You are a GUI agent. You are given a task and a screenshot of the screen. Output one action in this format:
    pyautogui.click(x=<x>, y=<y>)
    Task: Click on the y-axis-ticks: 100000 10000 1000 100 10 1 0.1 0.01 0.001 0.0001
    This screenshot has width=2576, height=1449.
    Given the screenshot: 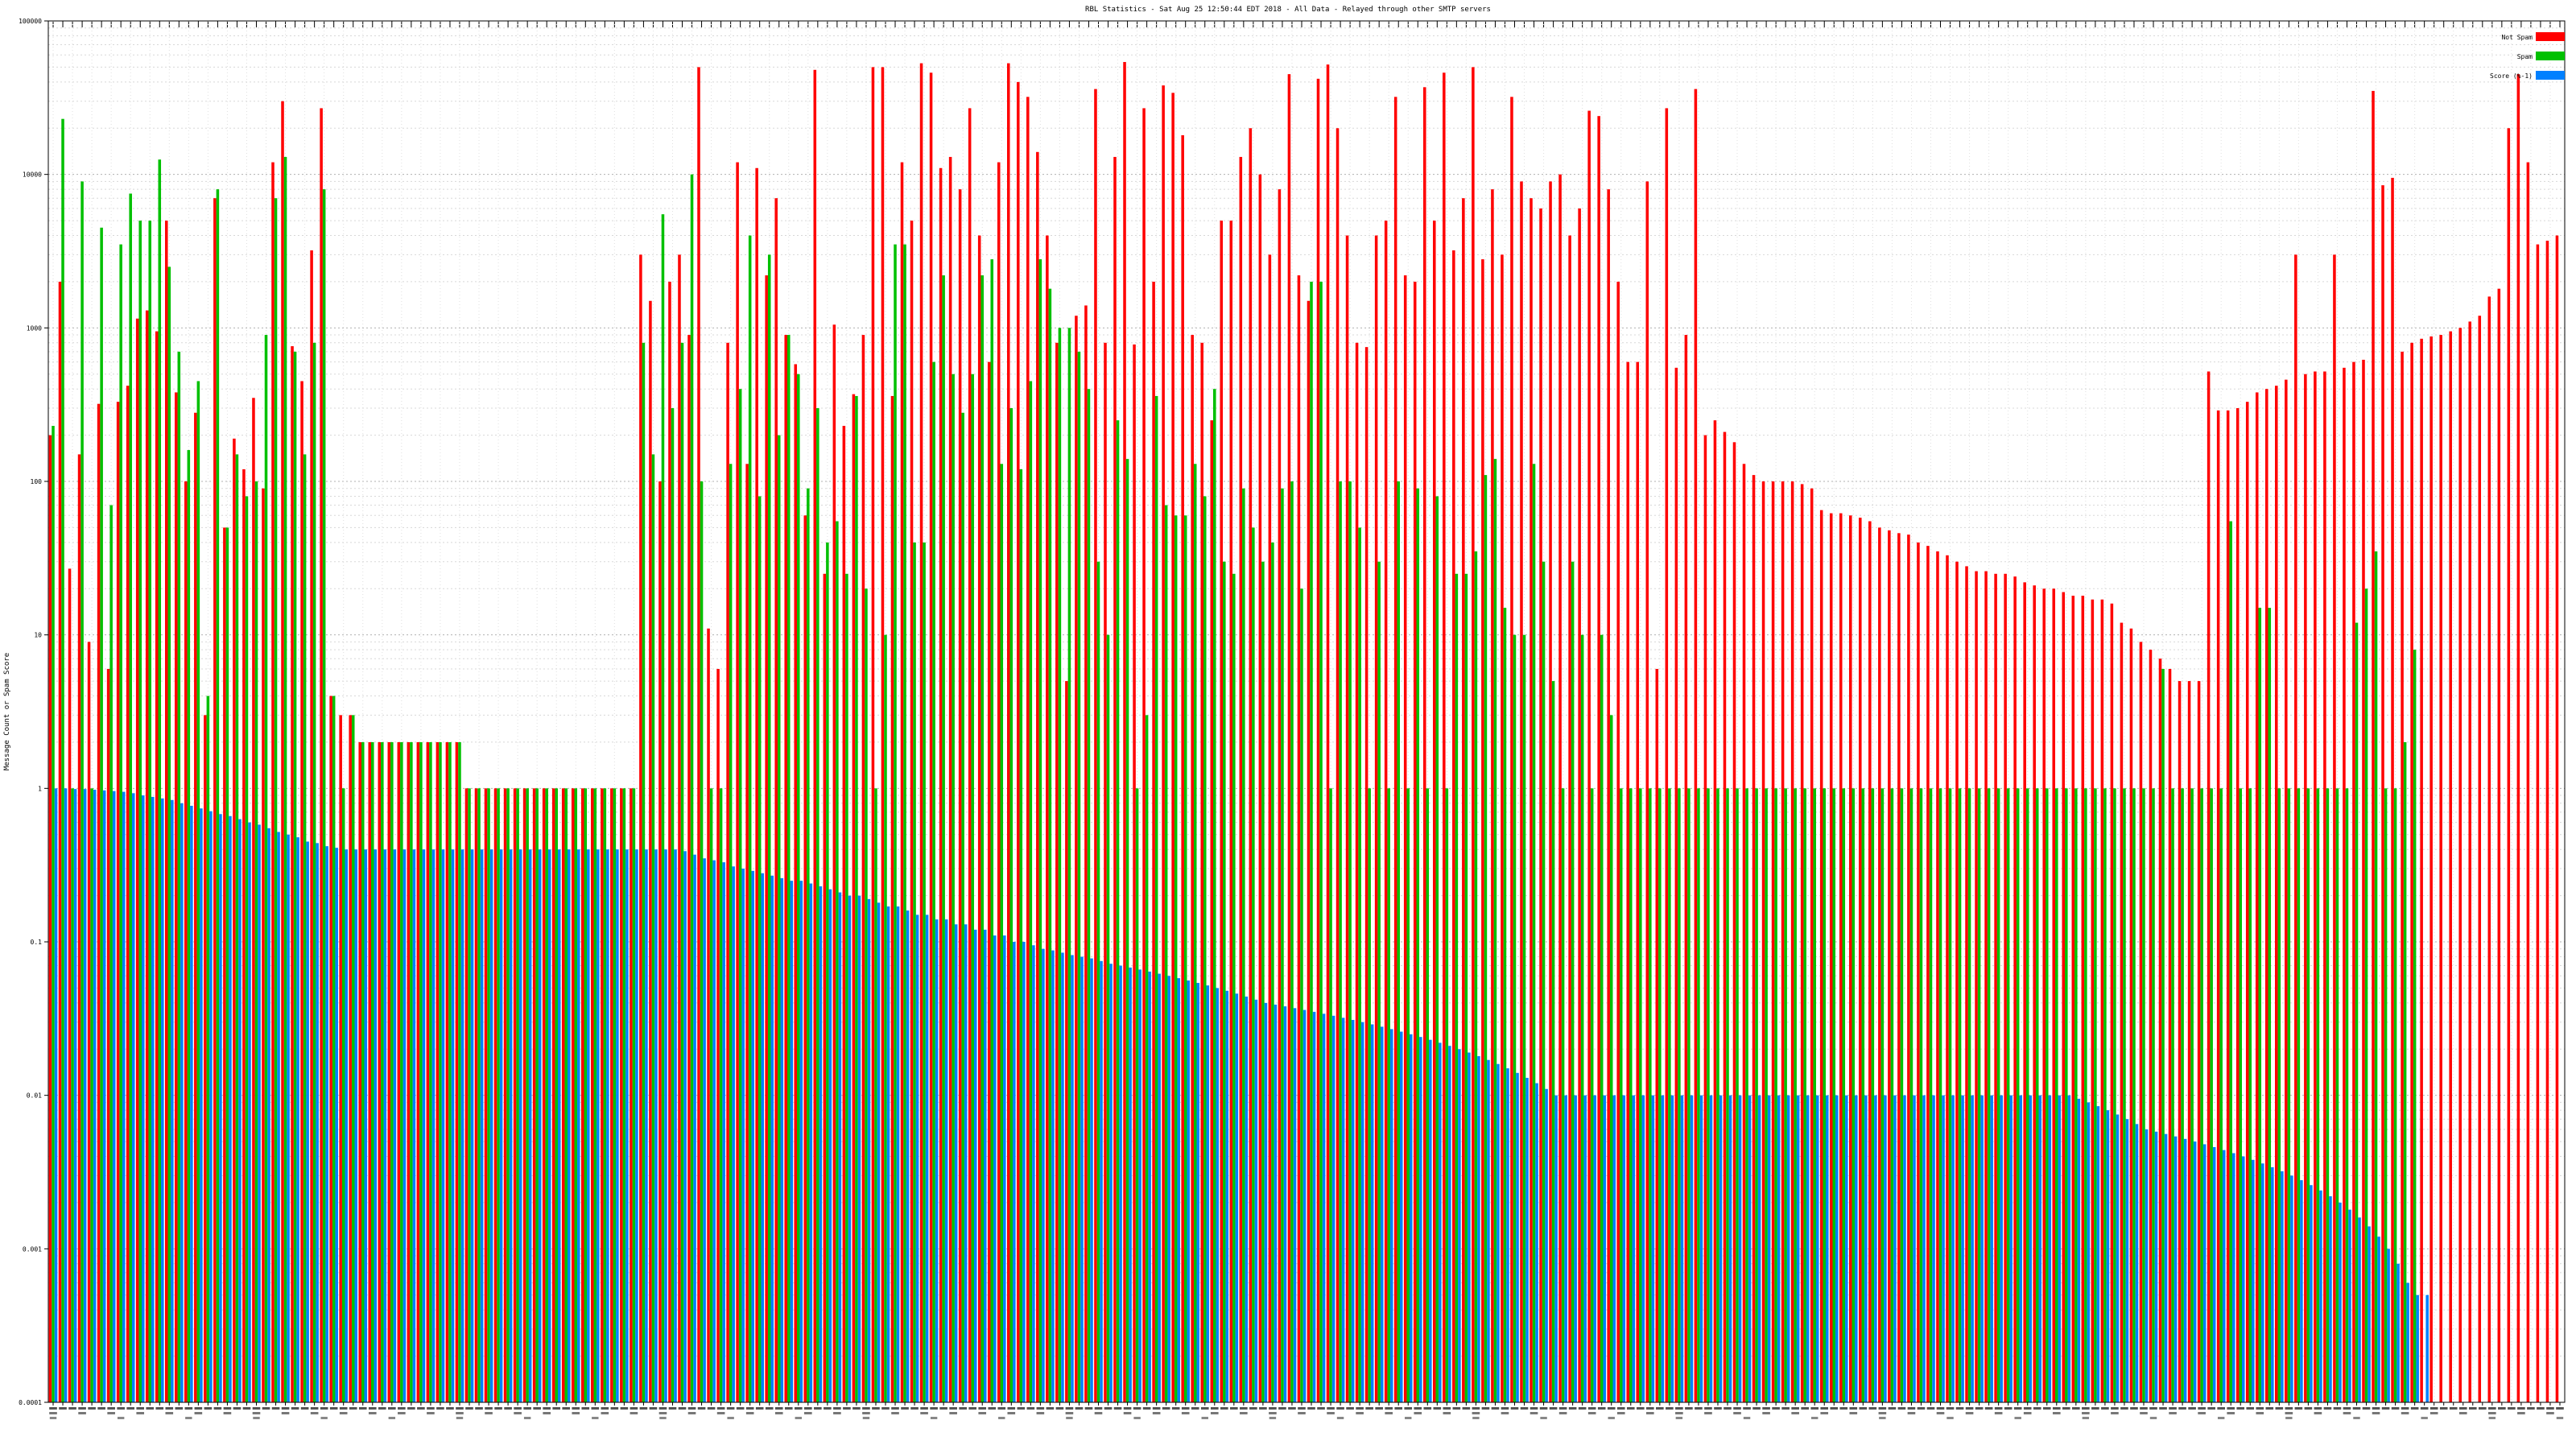 What is the action you would take?
    pyautogui.click(x=33, y=712)
    